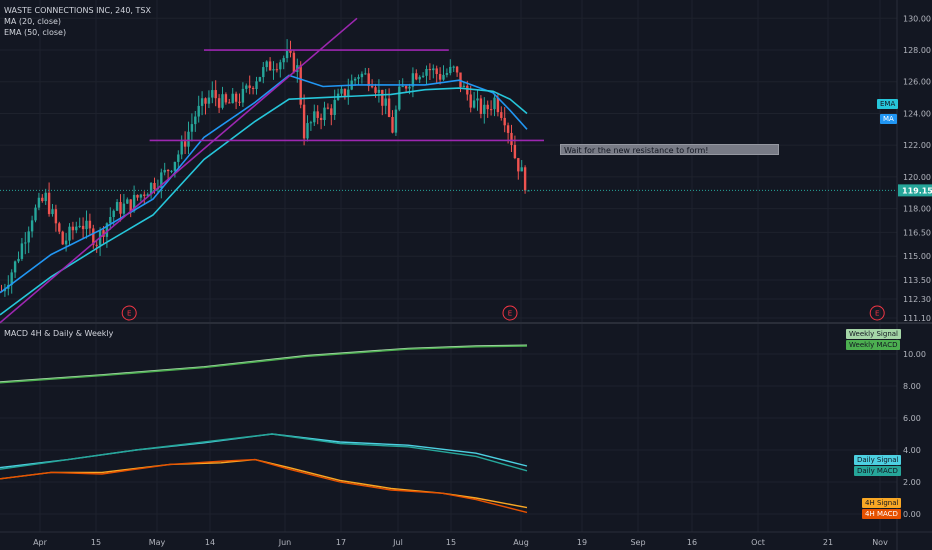  What do you see at coordinates (264, 486) in the screenshot?
I see `4h-macd-line` at bounding box center [264, 486].